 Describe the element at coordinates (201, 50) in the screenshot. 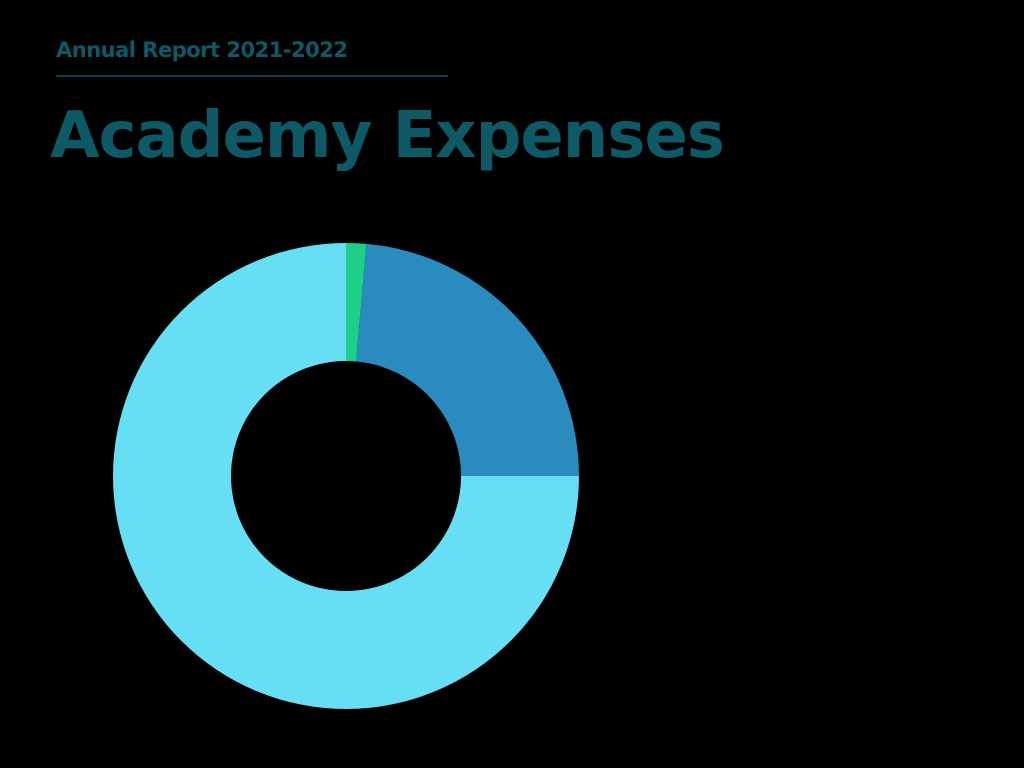

I see `subtitle: Annual Report 2021-2022` at that location.